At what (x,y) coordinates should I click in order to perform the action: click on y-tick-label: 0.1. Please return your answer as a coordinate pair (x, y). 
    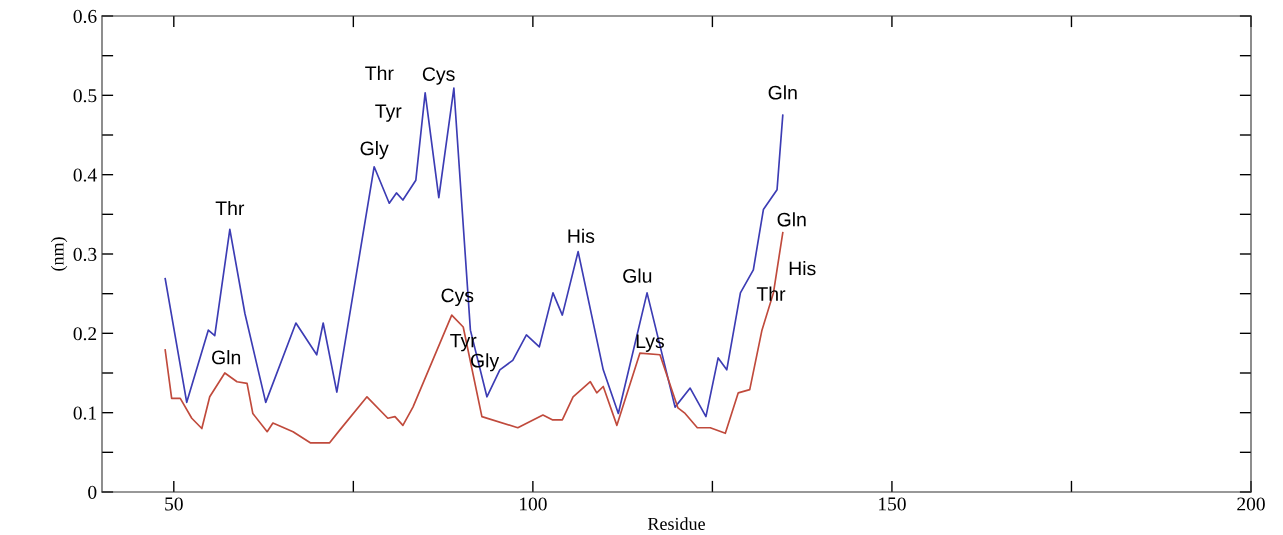
    Looking at the image, I should click on (84, 413).